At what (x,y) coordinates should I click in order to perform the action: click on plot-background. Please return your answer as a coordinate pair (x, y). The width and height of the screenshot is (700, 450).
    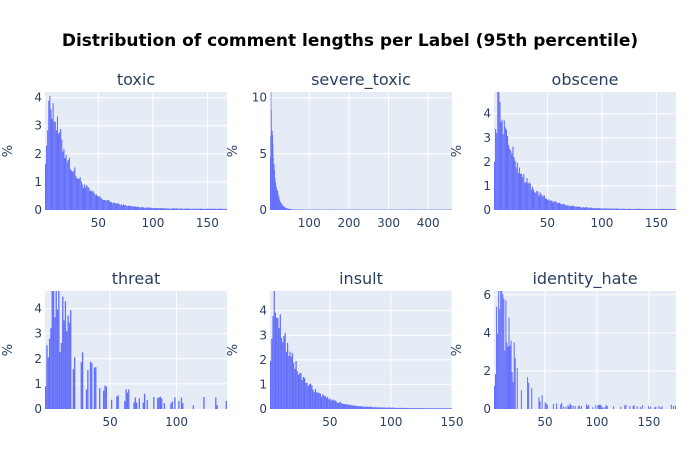
    Looking at the image, I should click on (361, 151).